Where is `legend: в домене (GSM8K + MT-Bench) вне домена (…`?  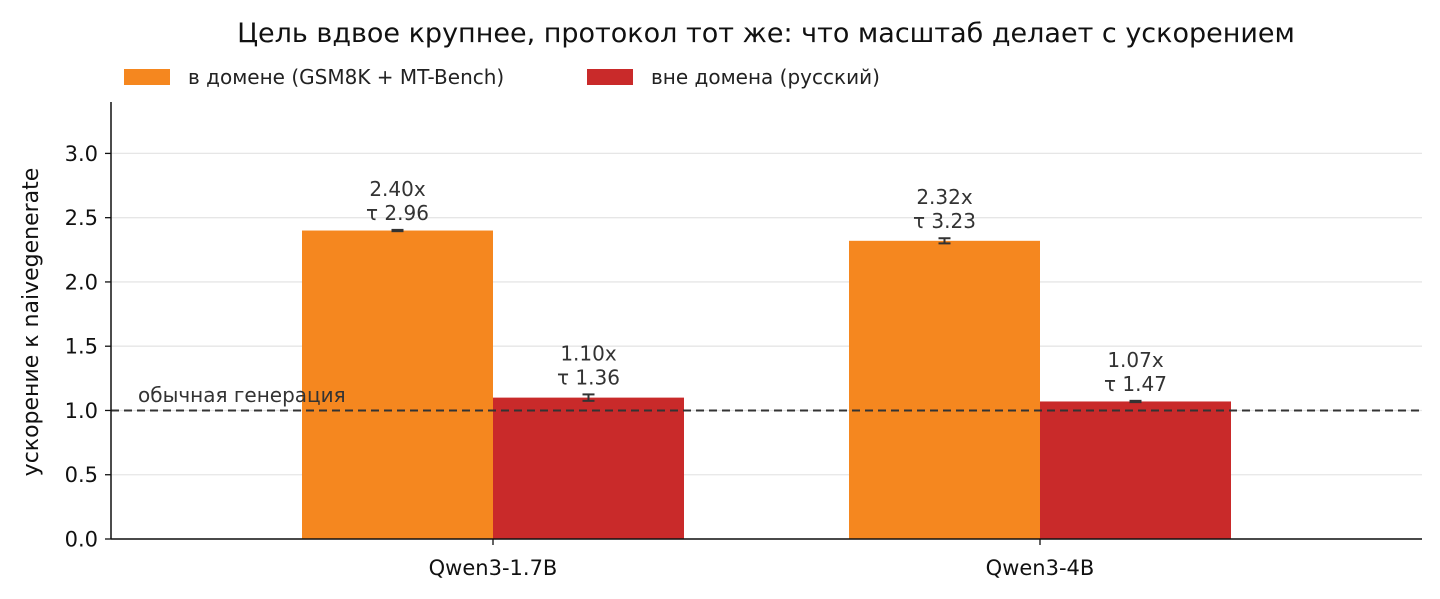
legend: в домене (GSM8K + MT-Bench) вне домена (… is located at coordinates (502, 77).